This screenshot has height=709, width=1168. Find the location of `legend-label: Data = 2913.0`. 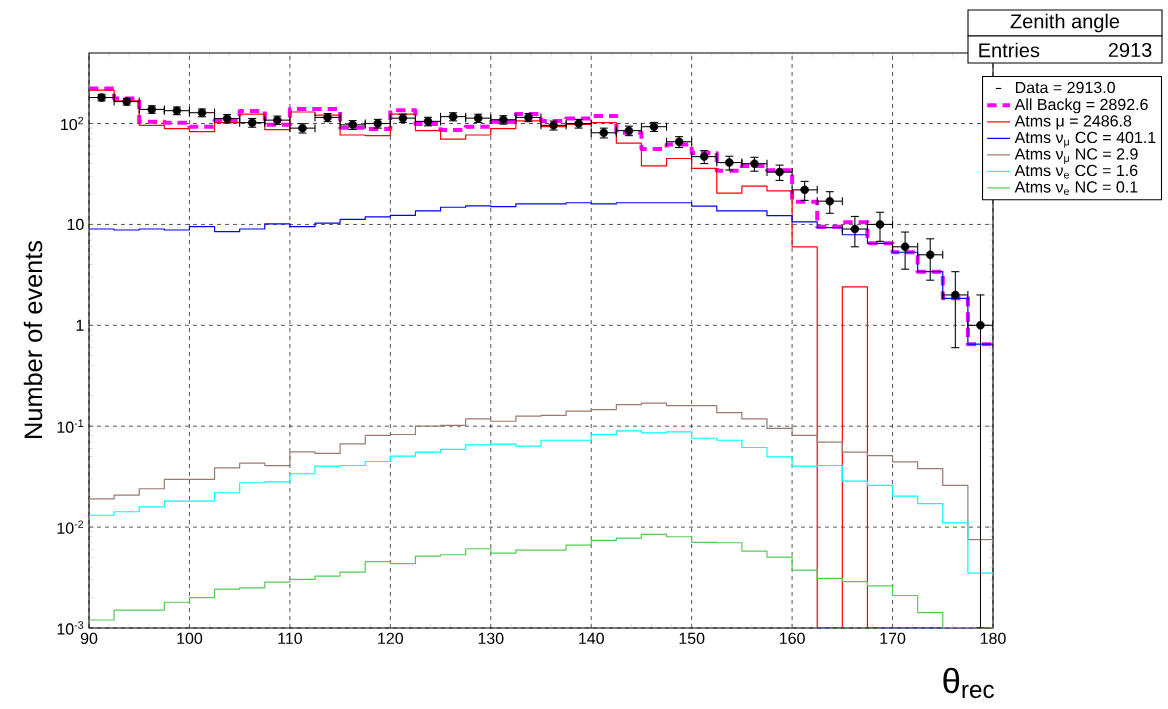

legend-label: Data = 2913.0 is located at coordinates (1065, 87).